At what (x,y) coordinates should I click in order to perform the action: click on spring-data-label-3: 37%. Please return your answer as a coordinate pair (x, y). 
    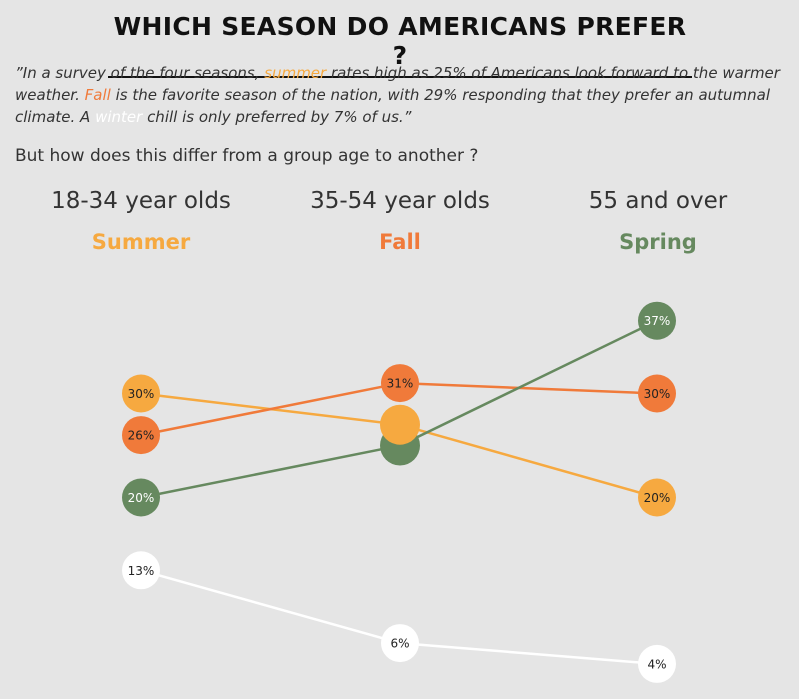
    Looking at the image, I should click on (657, 321).